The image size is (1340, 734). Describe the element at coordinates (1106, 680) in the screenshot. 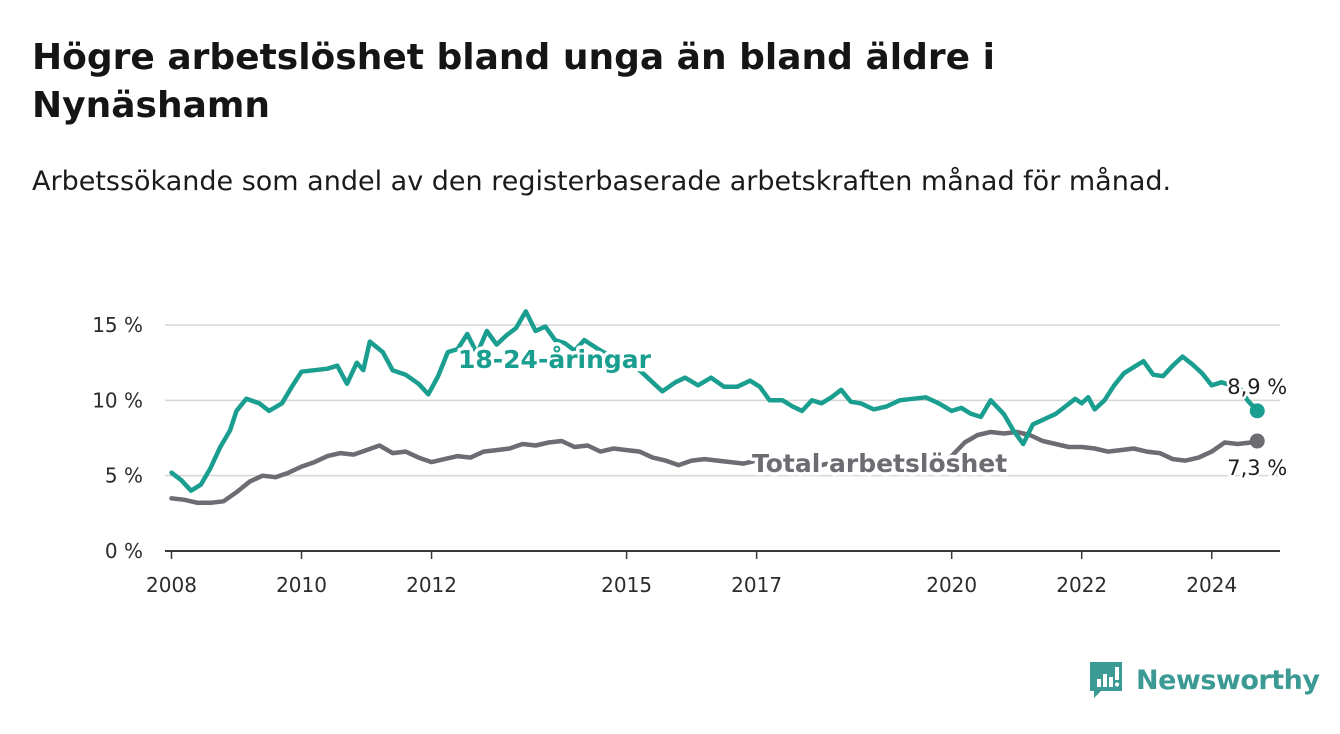

I see `newsworthy-logo-icon` at that location.